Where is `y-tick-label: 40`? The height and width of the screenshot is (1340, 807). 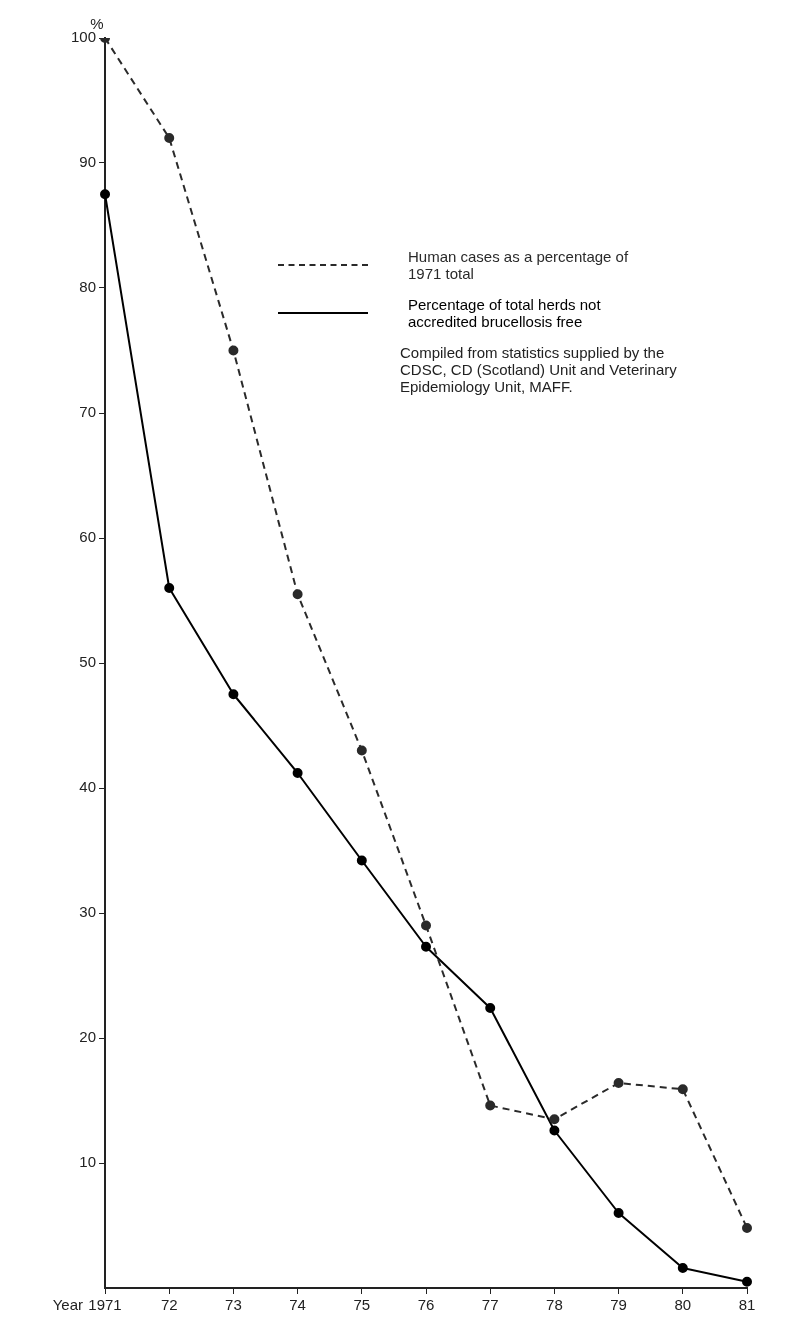
y-tick-label: 40 is located at coordinates (88, 787).